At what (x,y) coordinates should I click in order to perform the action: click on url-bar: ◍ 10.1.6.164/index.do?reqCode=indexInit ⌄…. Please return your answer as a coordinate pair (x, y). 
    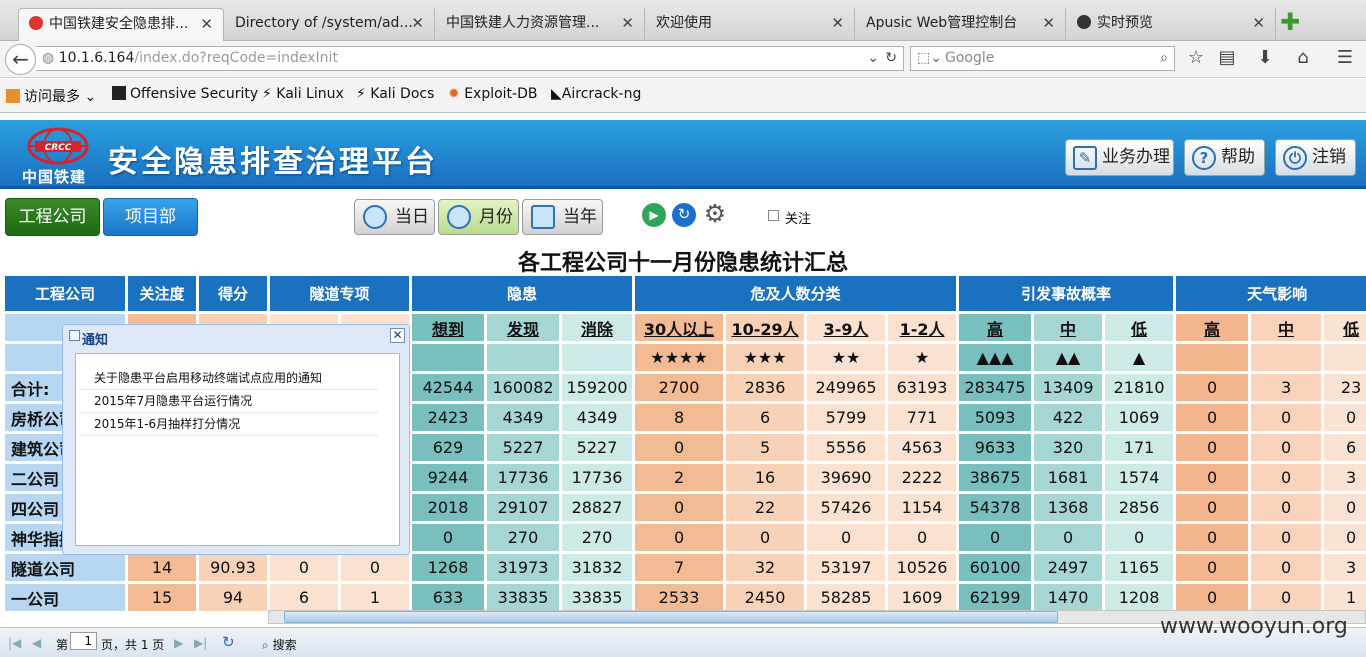
    Looking at the image, I should click on (470, 58).